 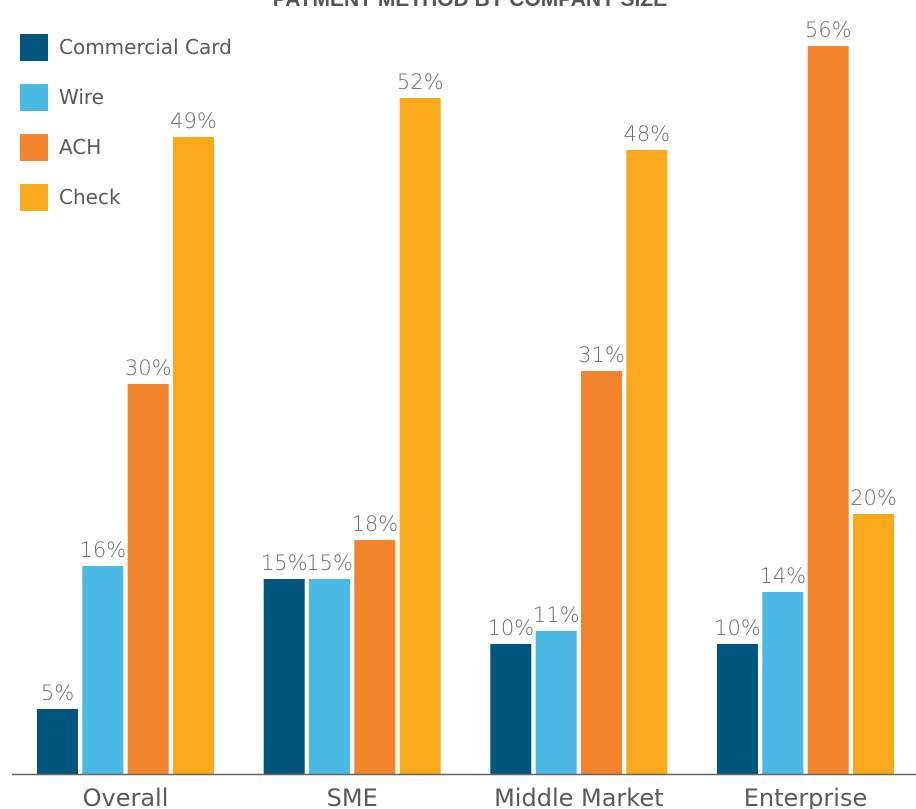 What do you see at coordinates (646, 134) in the screenshot?
I see `data-label-middle-market-check: 48%` at bounding box center [646, 134].